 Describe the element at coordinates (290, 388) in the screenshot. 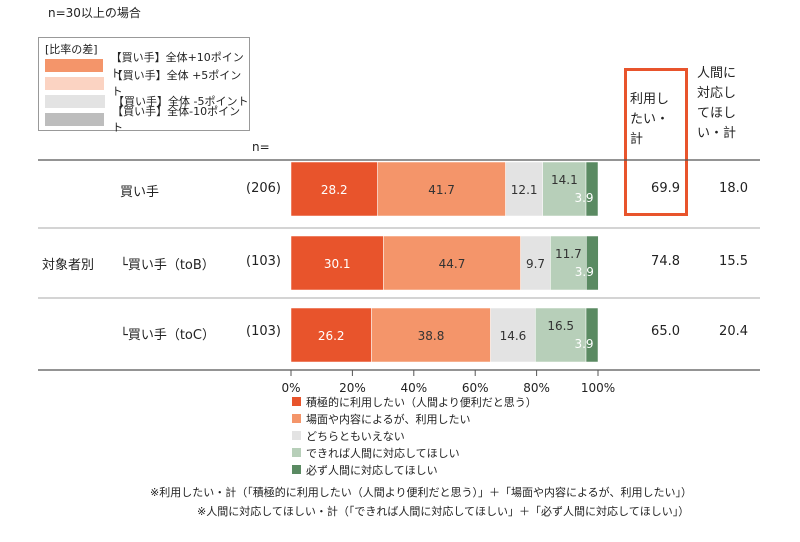

I see `x-tick-label: 0%` at that location.